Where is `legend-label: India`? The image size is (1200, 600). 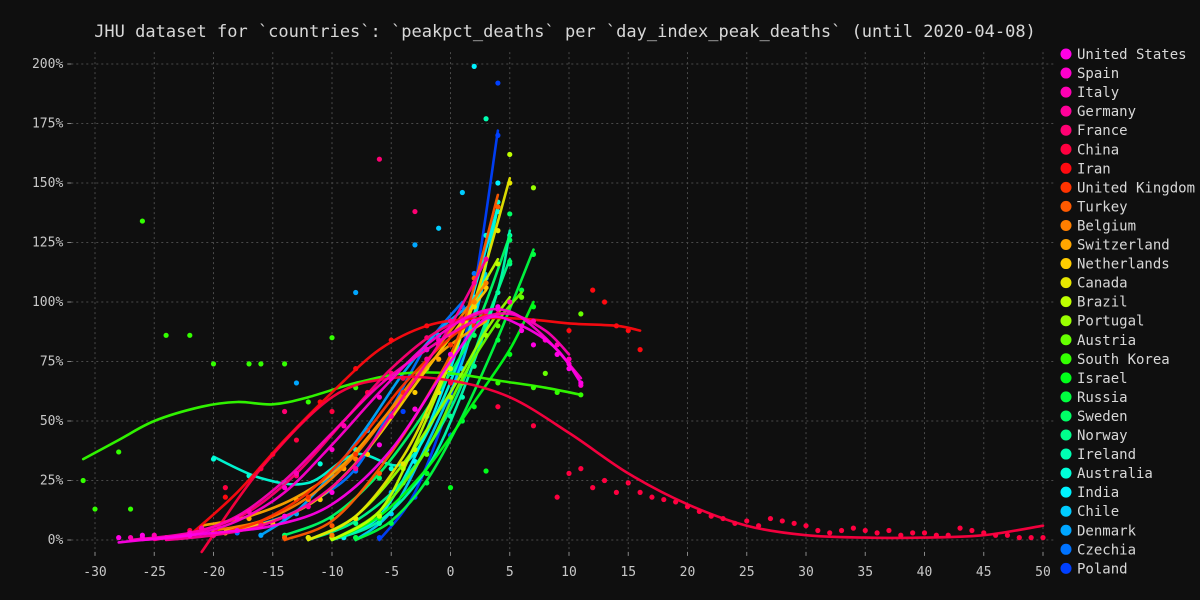
legend-label: India is located at coordinates (1098, 493).